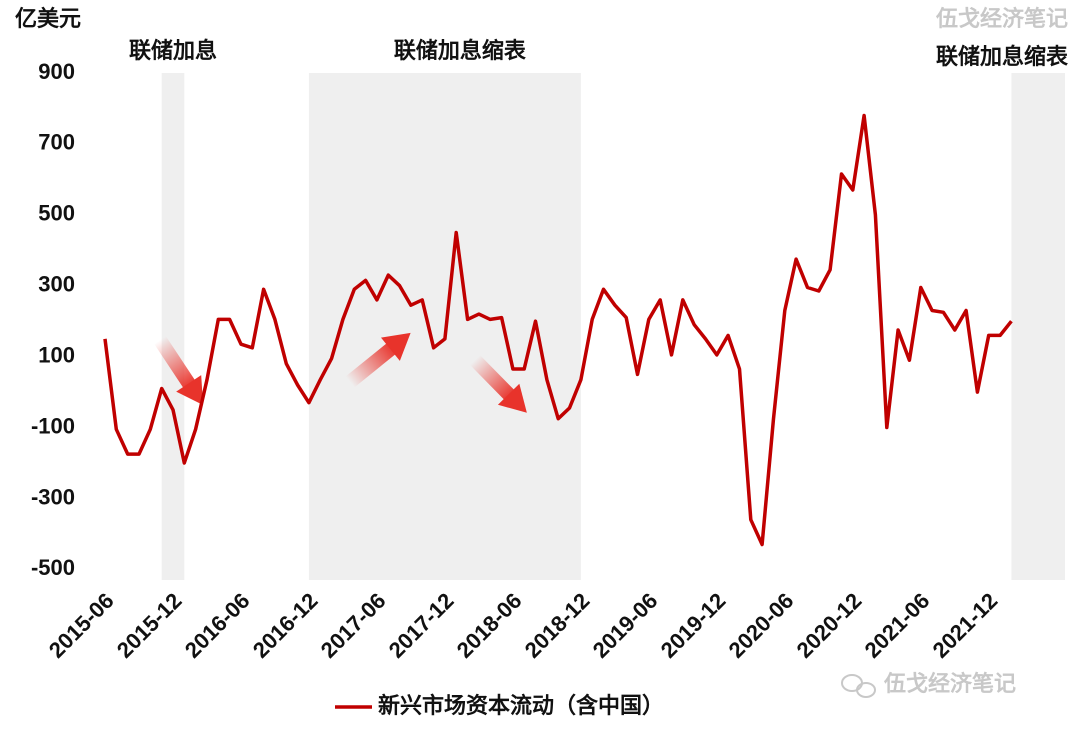 The width and height of the screenshot is (1080, 733). Describe the element at coordinates (489, 625) in the screenshot. I see `x-tick-label: 2018-06` at that location.